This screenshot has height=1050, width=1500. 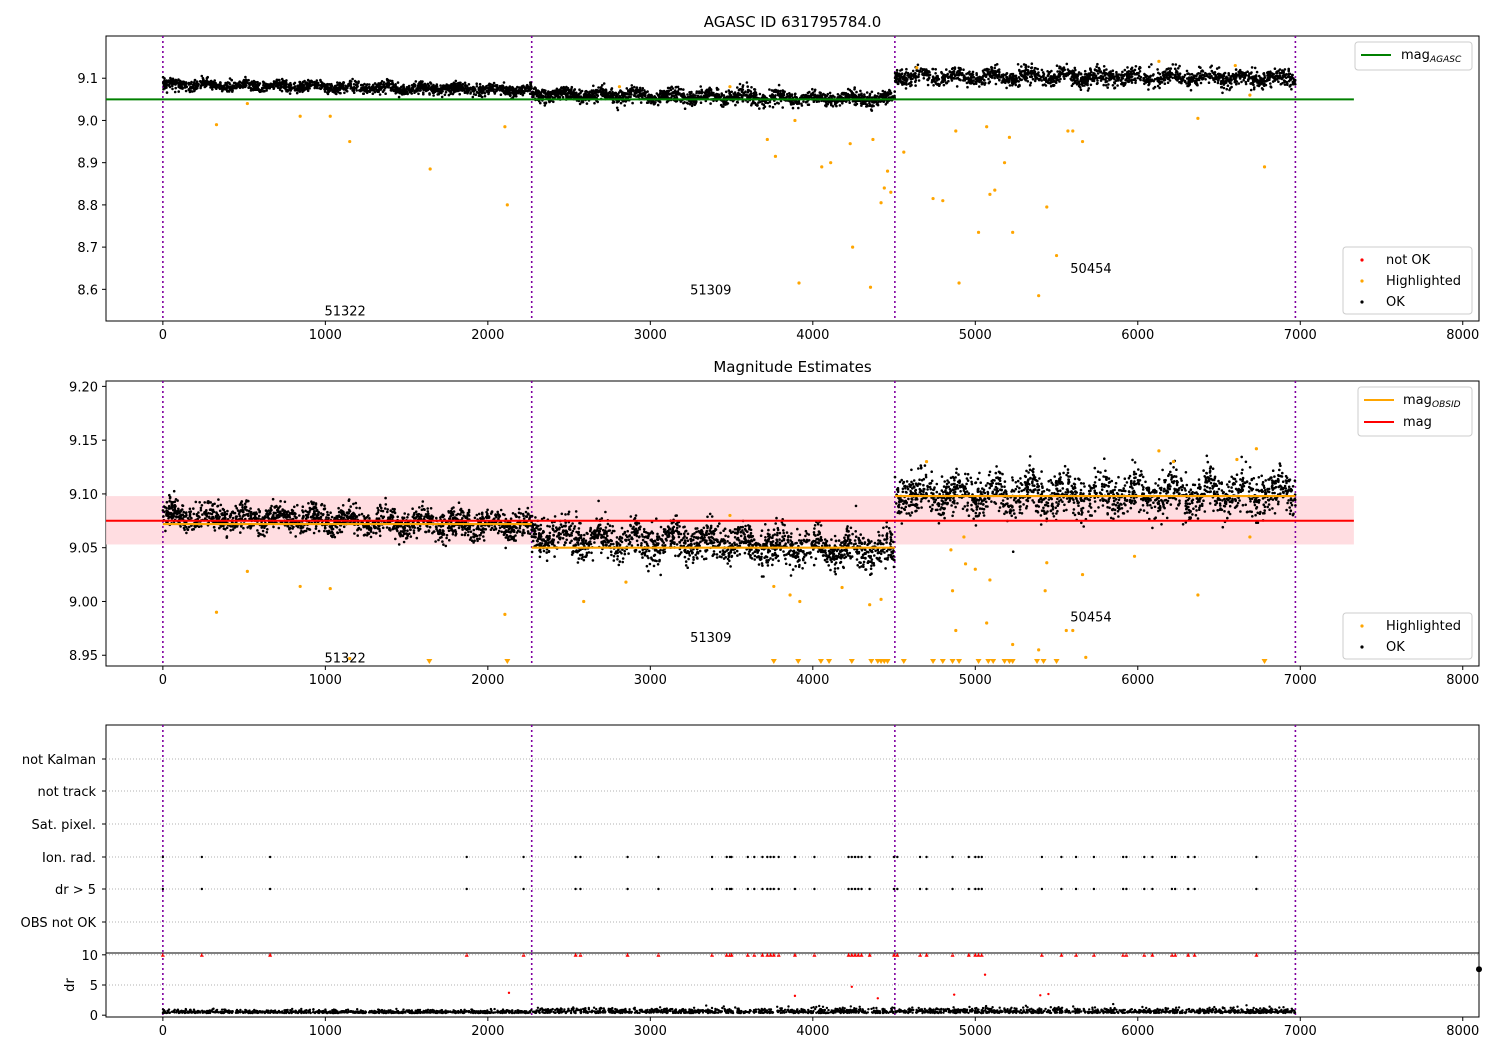 What do you see at coordinates (1090, 269) in the screenshot?
I see `obsid-label: 50454` at bounding box center [1090, 269].